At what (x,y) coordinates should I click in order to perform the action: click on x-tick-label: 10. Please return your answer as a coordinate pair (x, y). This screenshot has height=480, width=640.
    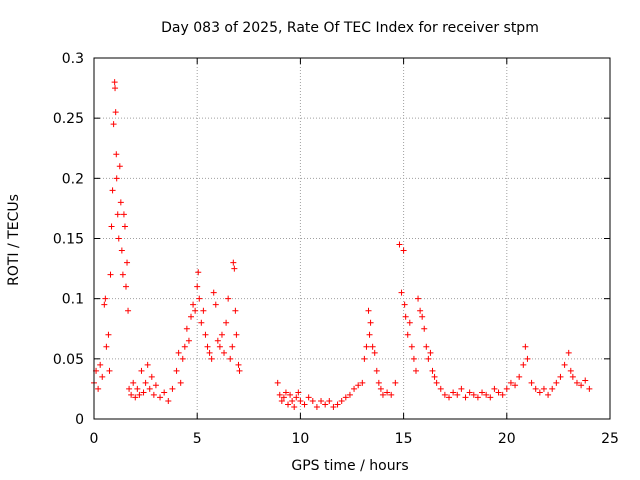
    Looking at the image, I should click on (300, 439).